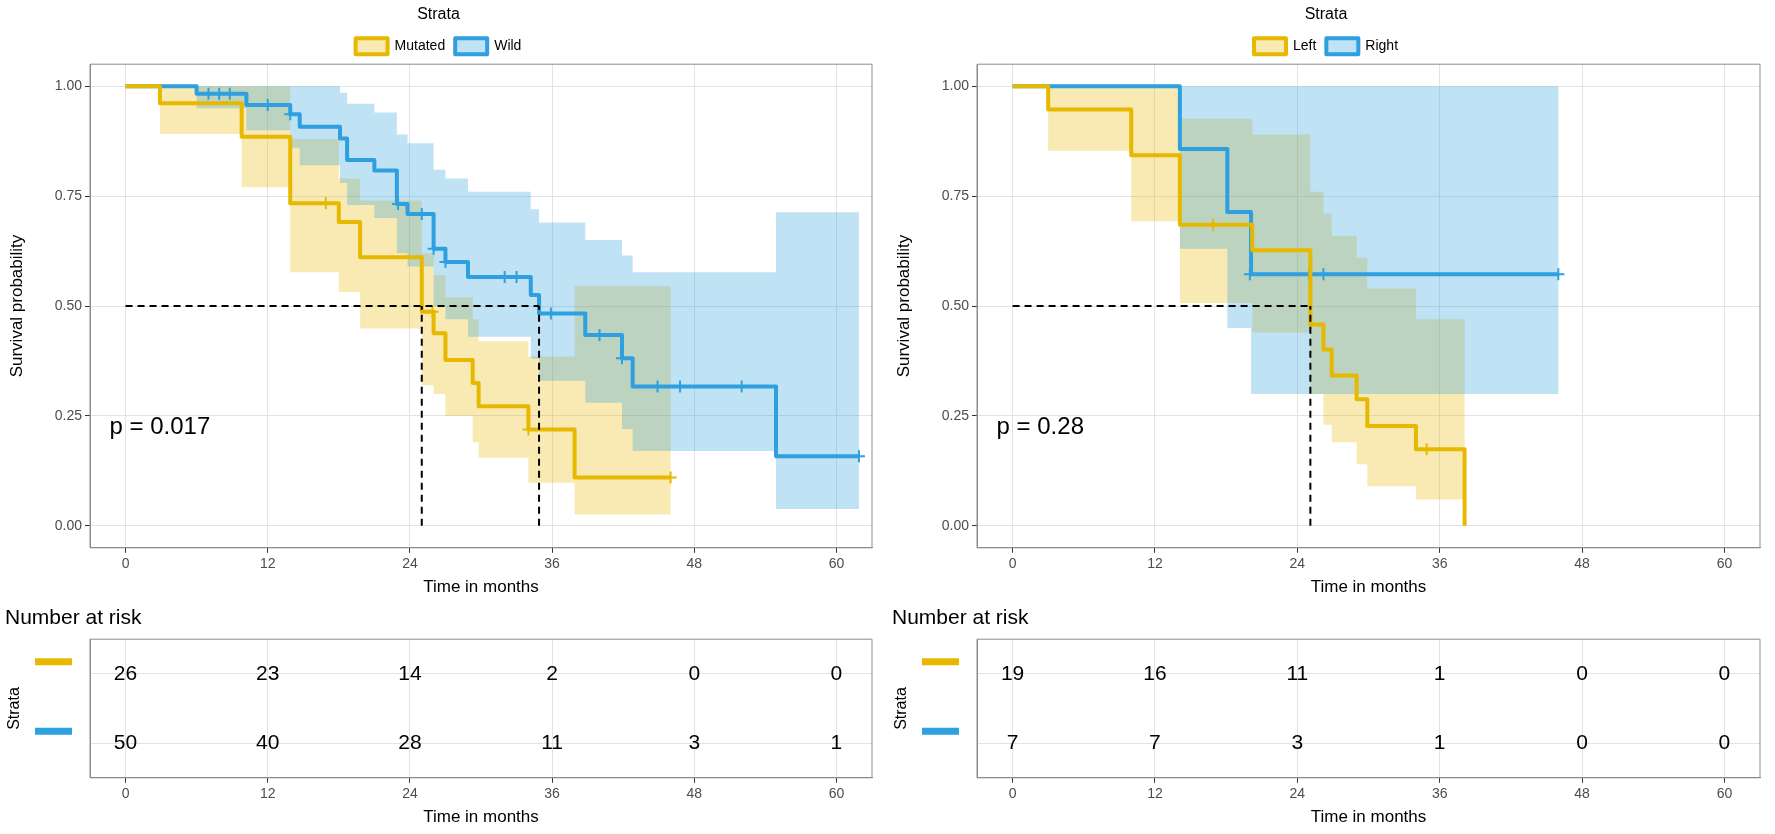 This screenshot has height=834, width=1775. I want to click on legend-label: Wild, so click(508, 45).